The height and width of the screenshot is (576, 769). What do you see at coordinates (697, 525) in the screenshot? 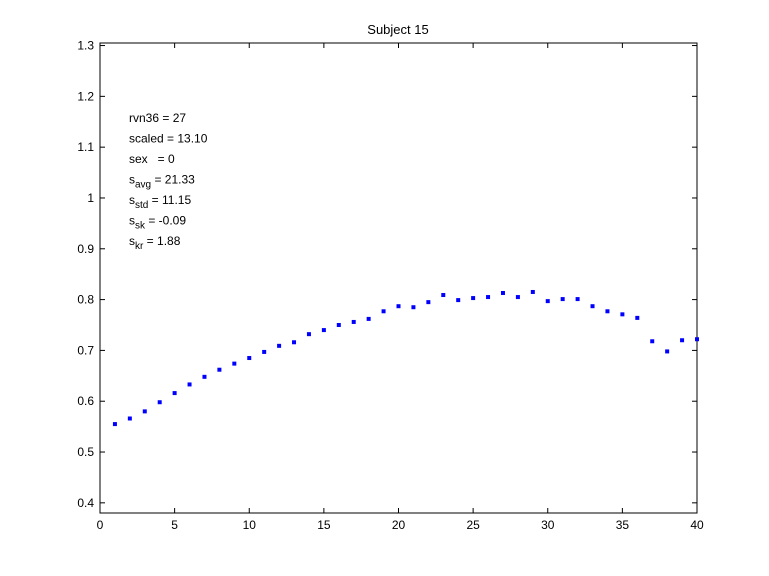
I see `x-tick-label: 40` at bounding box center [697, 525].